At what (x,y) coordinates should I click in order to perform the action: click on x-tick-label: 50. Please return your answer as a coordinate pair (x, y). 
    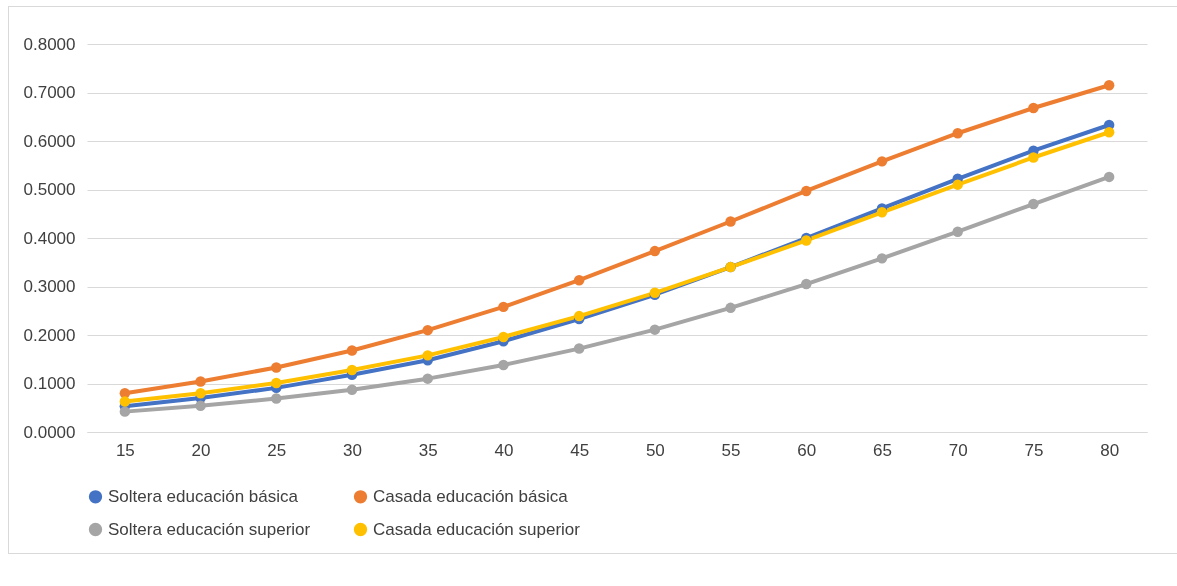
    Looking at the image, I should click on (655, 450).